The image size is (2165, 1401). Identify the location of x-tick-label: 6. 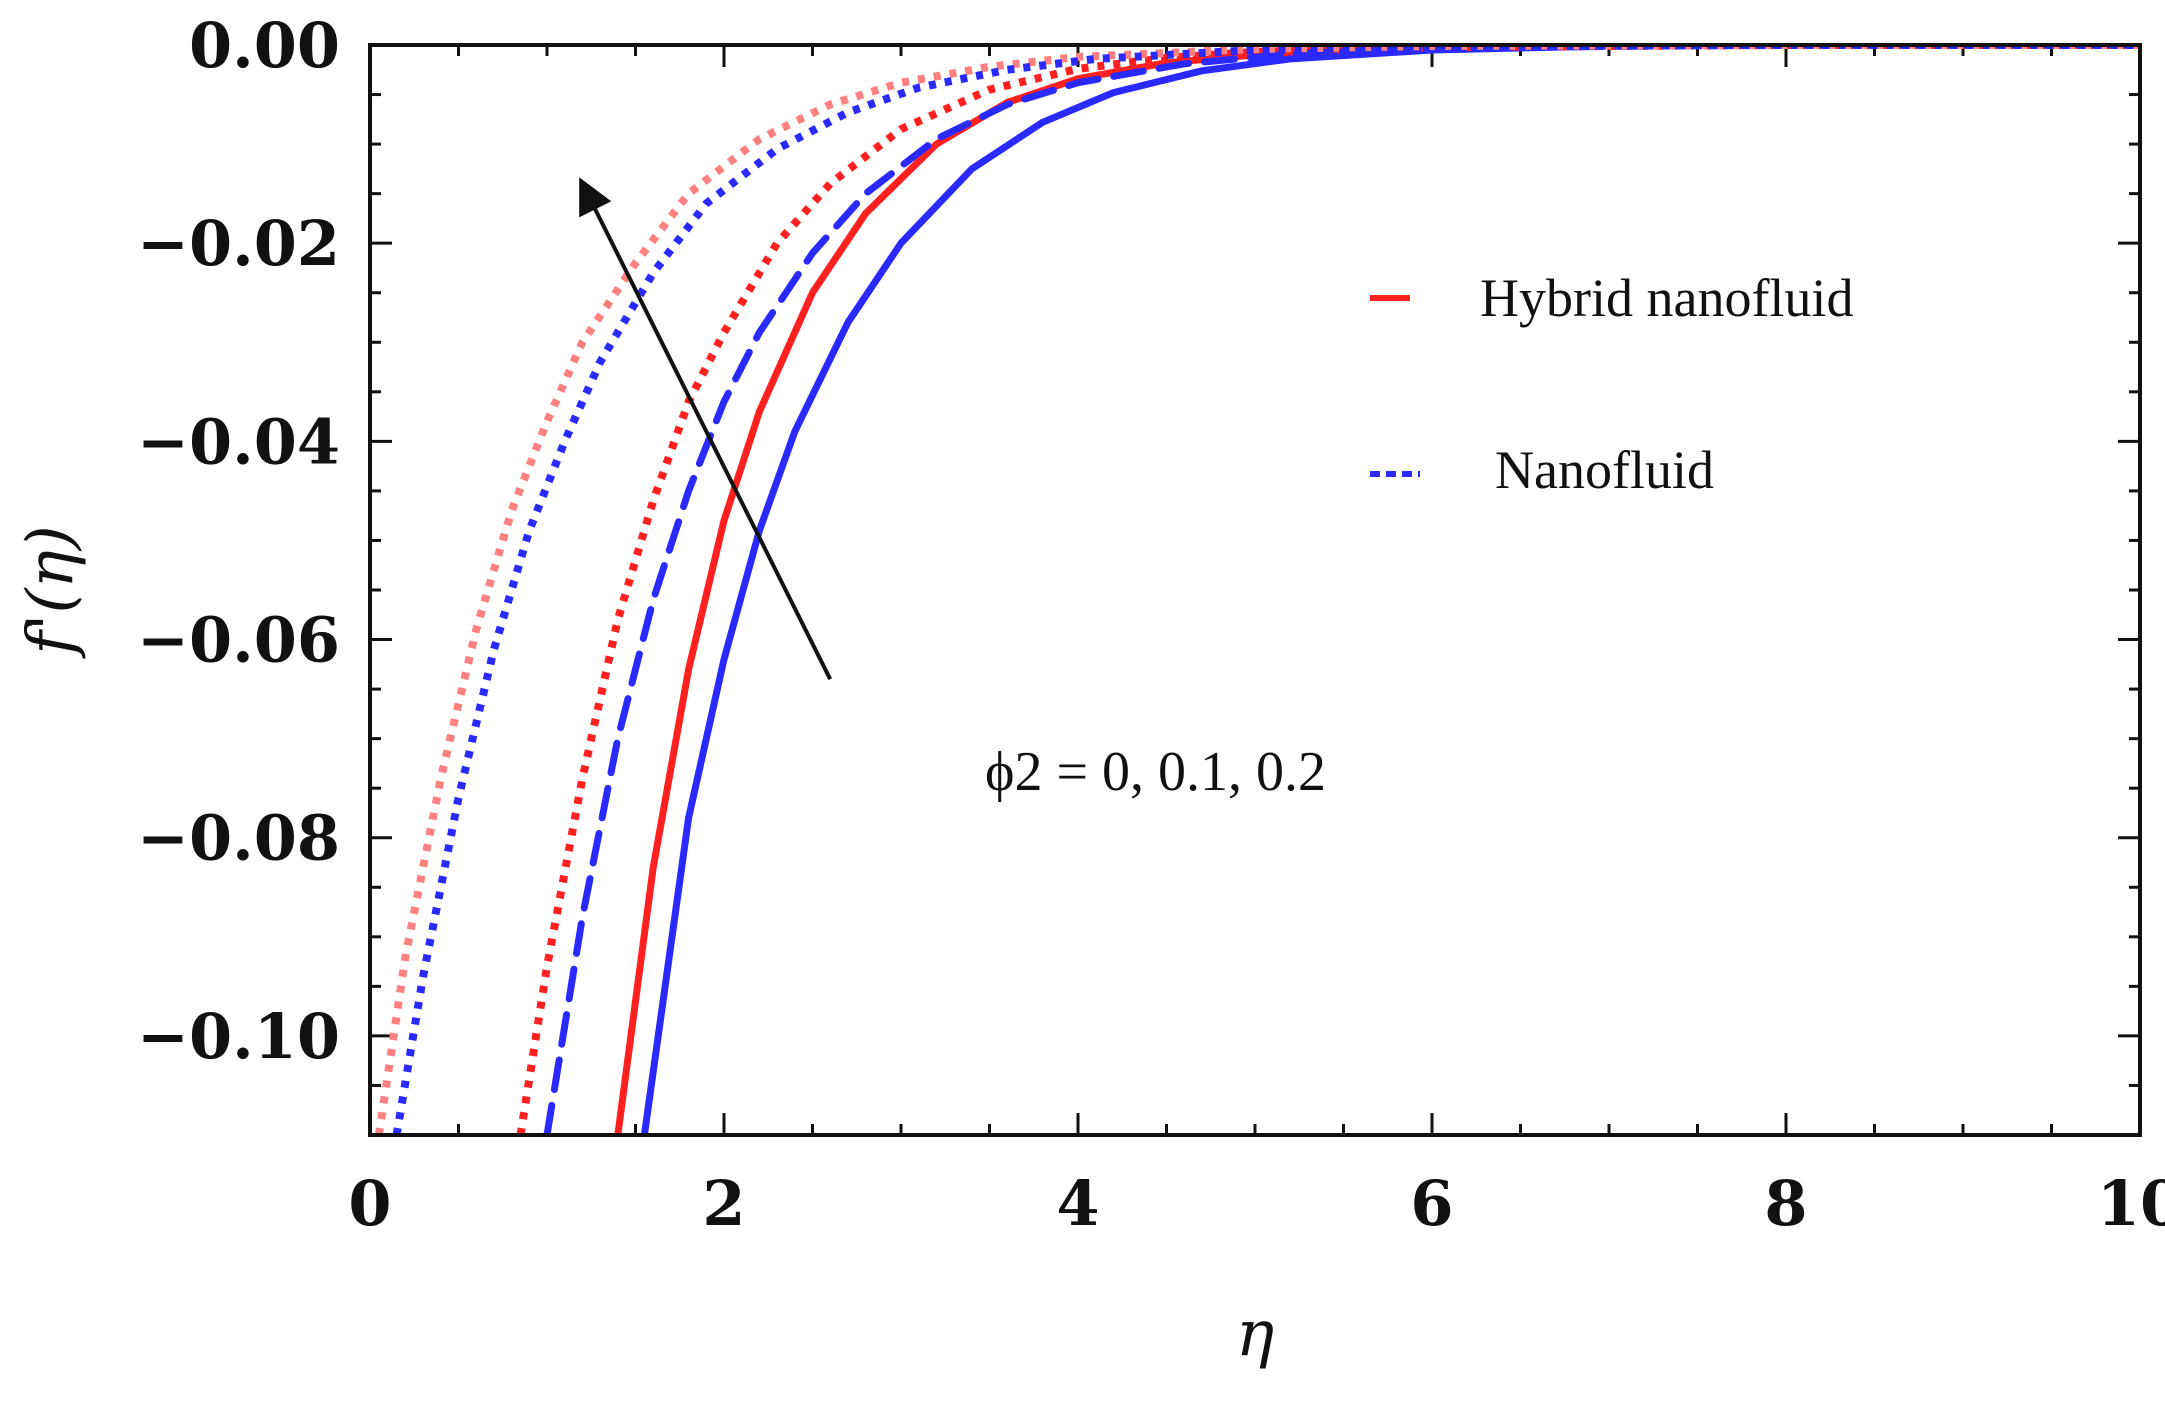
(1431, 1203).